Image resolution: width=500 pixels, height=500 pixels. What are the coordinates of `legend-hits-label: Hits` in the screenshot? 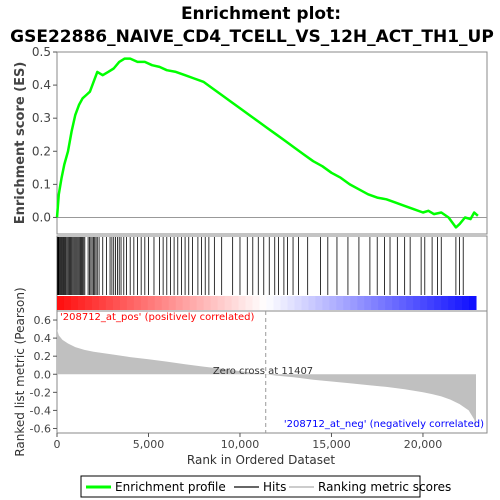 It's located at (274, 487).